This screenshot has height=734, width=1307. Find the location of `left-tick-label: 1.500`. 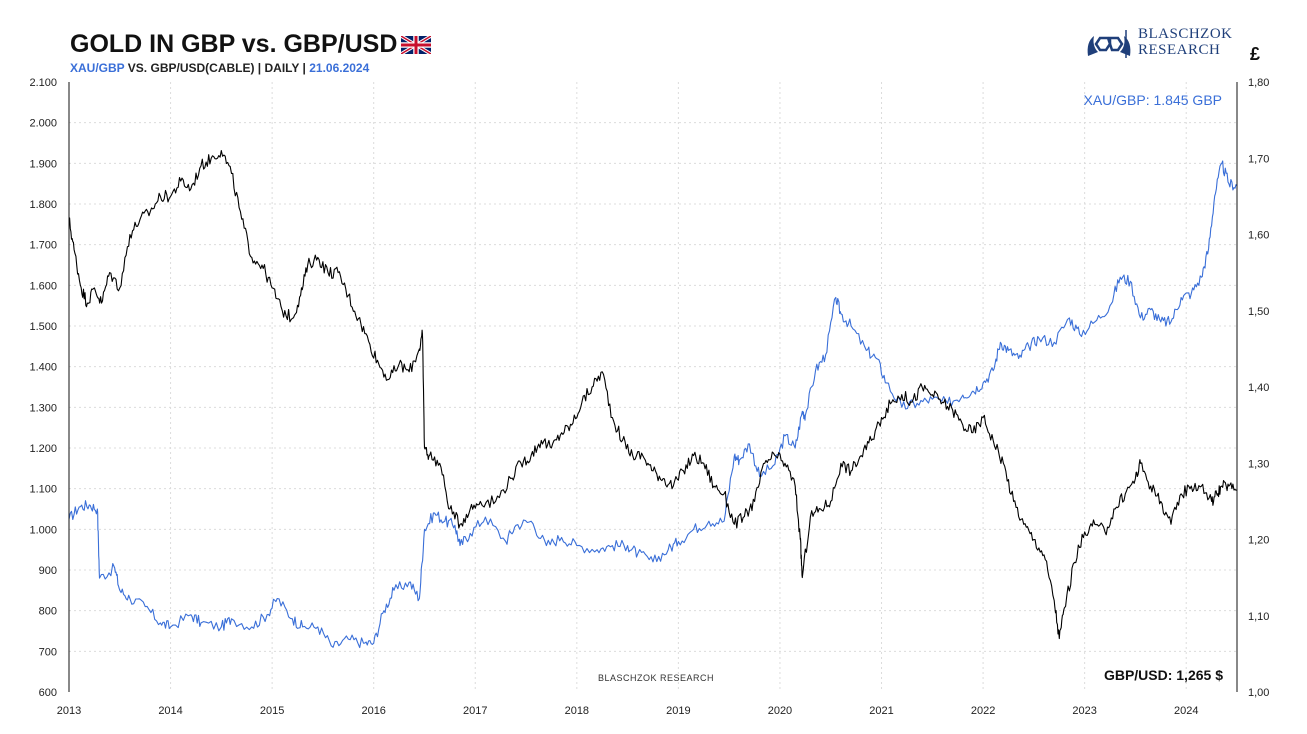

left-tick-label: 1.500 is located at coordinates (43, 327).